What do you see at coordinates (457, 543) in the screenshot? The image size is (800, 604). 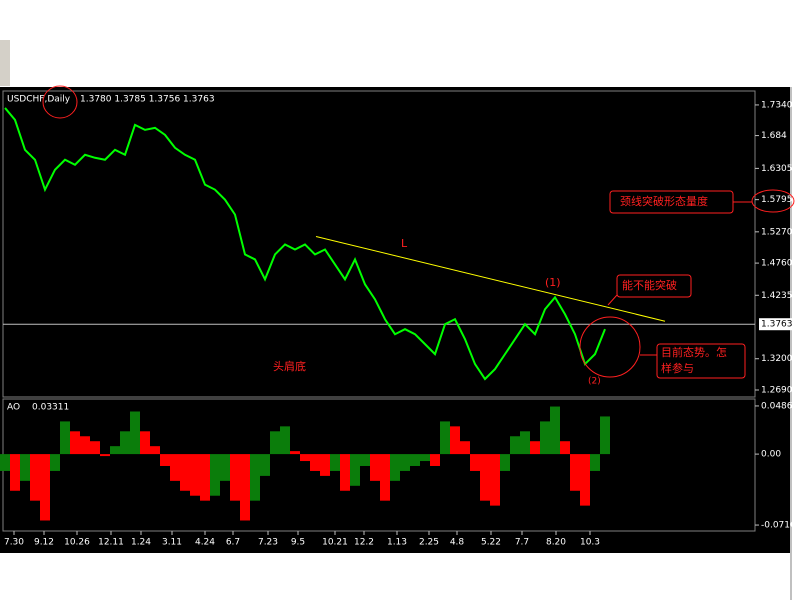 I see `x-tick-label: 4.8` at bounding box center [457, 543].